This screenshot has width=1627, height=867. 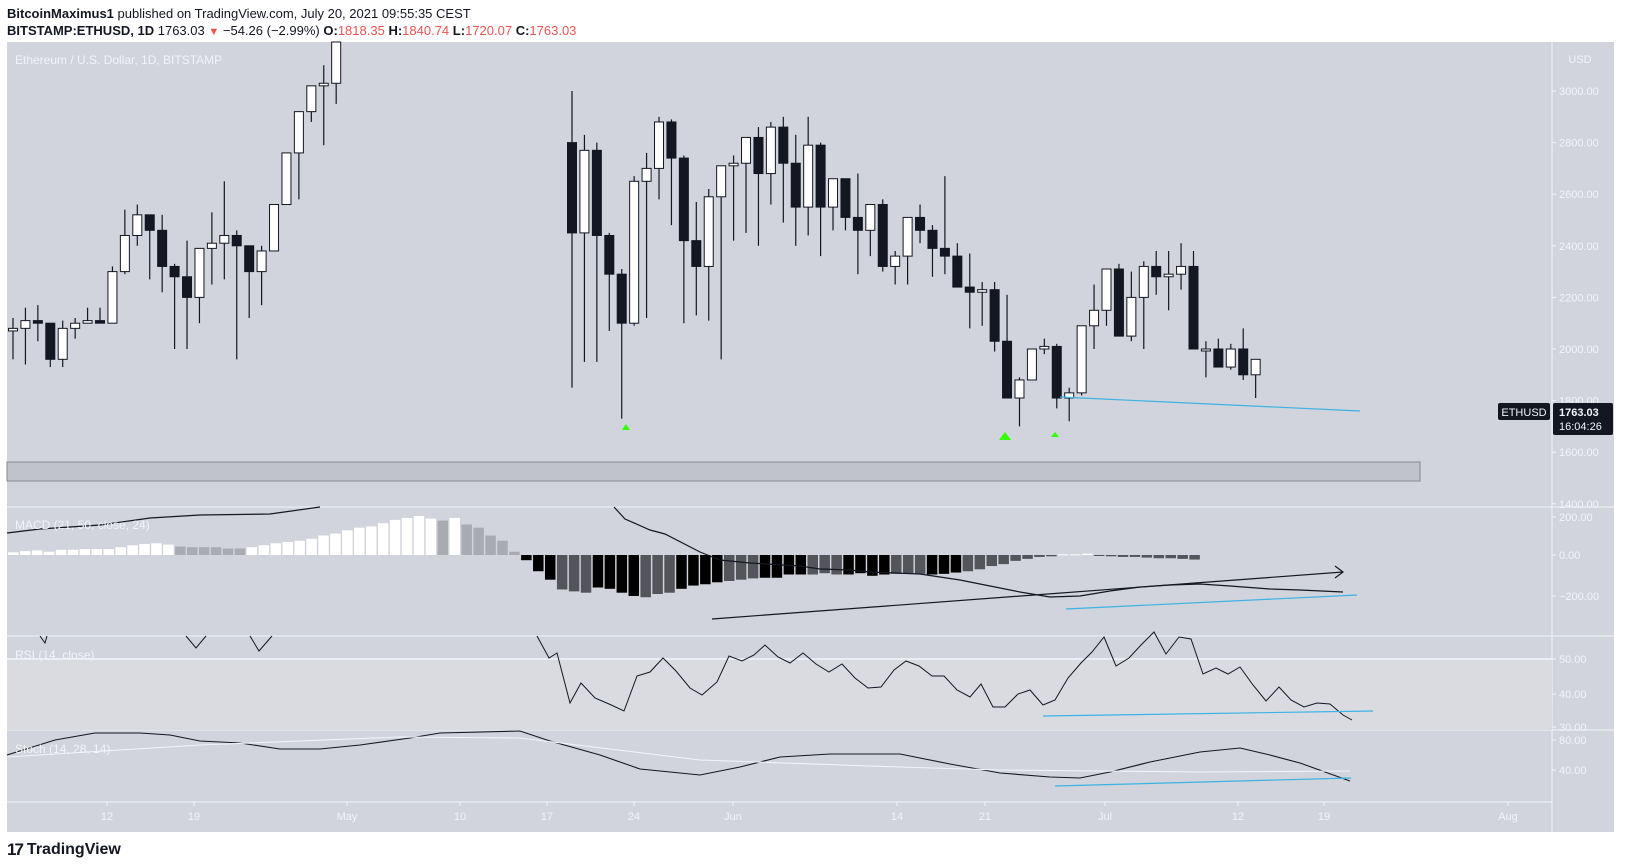 What do you see at coordinates (1579, 92) in the screenshot?
I see `svg-text: 3000.00` at bounding box center [1579, 92].